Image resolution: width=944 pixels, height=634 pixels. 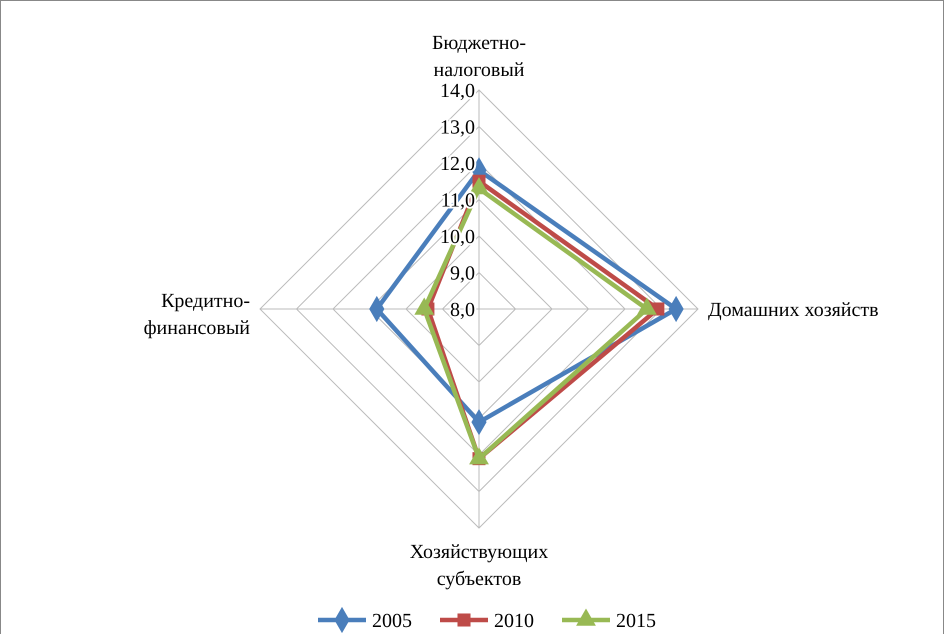 What do you see at coordinates (479, 56) in the screenshot?
I see `spoke-label: Бюджетно-налоговый` at bounding box center [479, 56].